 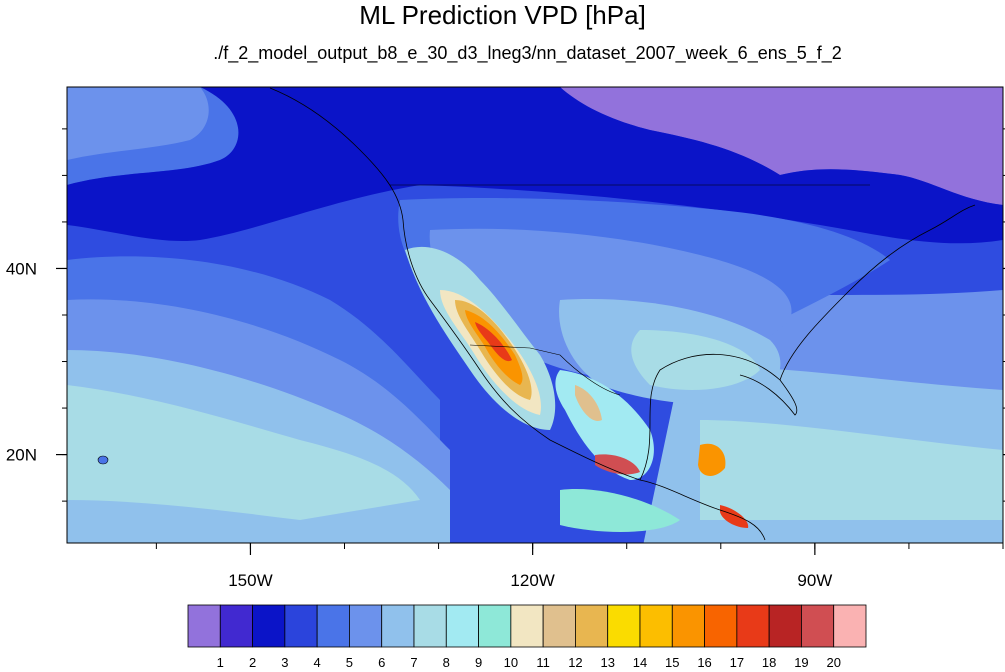 What do you see at coordinates (446, 662) in the screenshot?
I see `colorbar-label: 8` at bounding box center [446, 662].